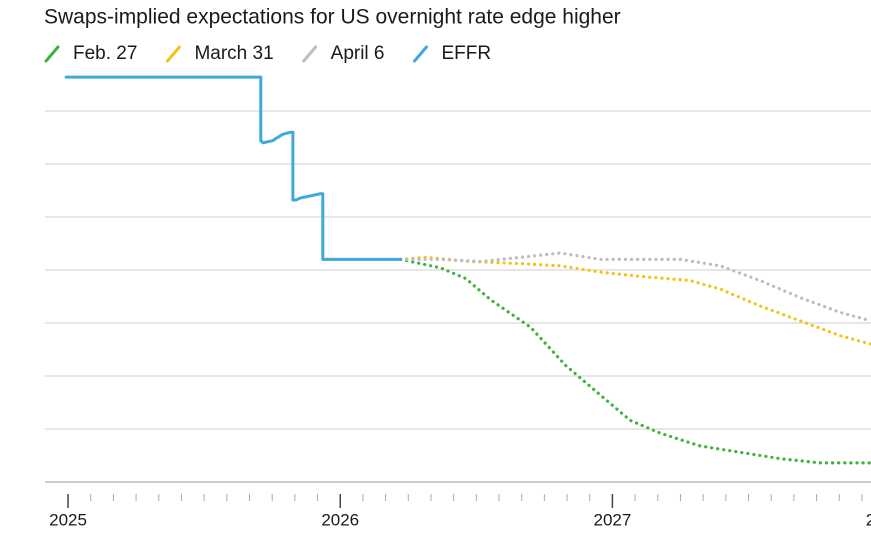 The width and height of the screenshot is (871, 545). I want to click on legend-label: EFFR, so click(467, 53).